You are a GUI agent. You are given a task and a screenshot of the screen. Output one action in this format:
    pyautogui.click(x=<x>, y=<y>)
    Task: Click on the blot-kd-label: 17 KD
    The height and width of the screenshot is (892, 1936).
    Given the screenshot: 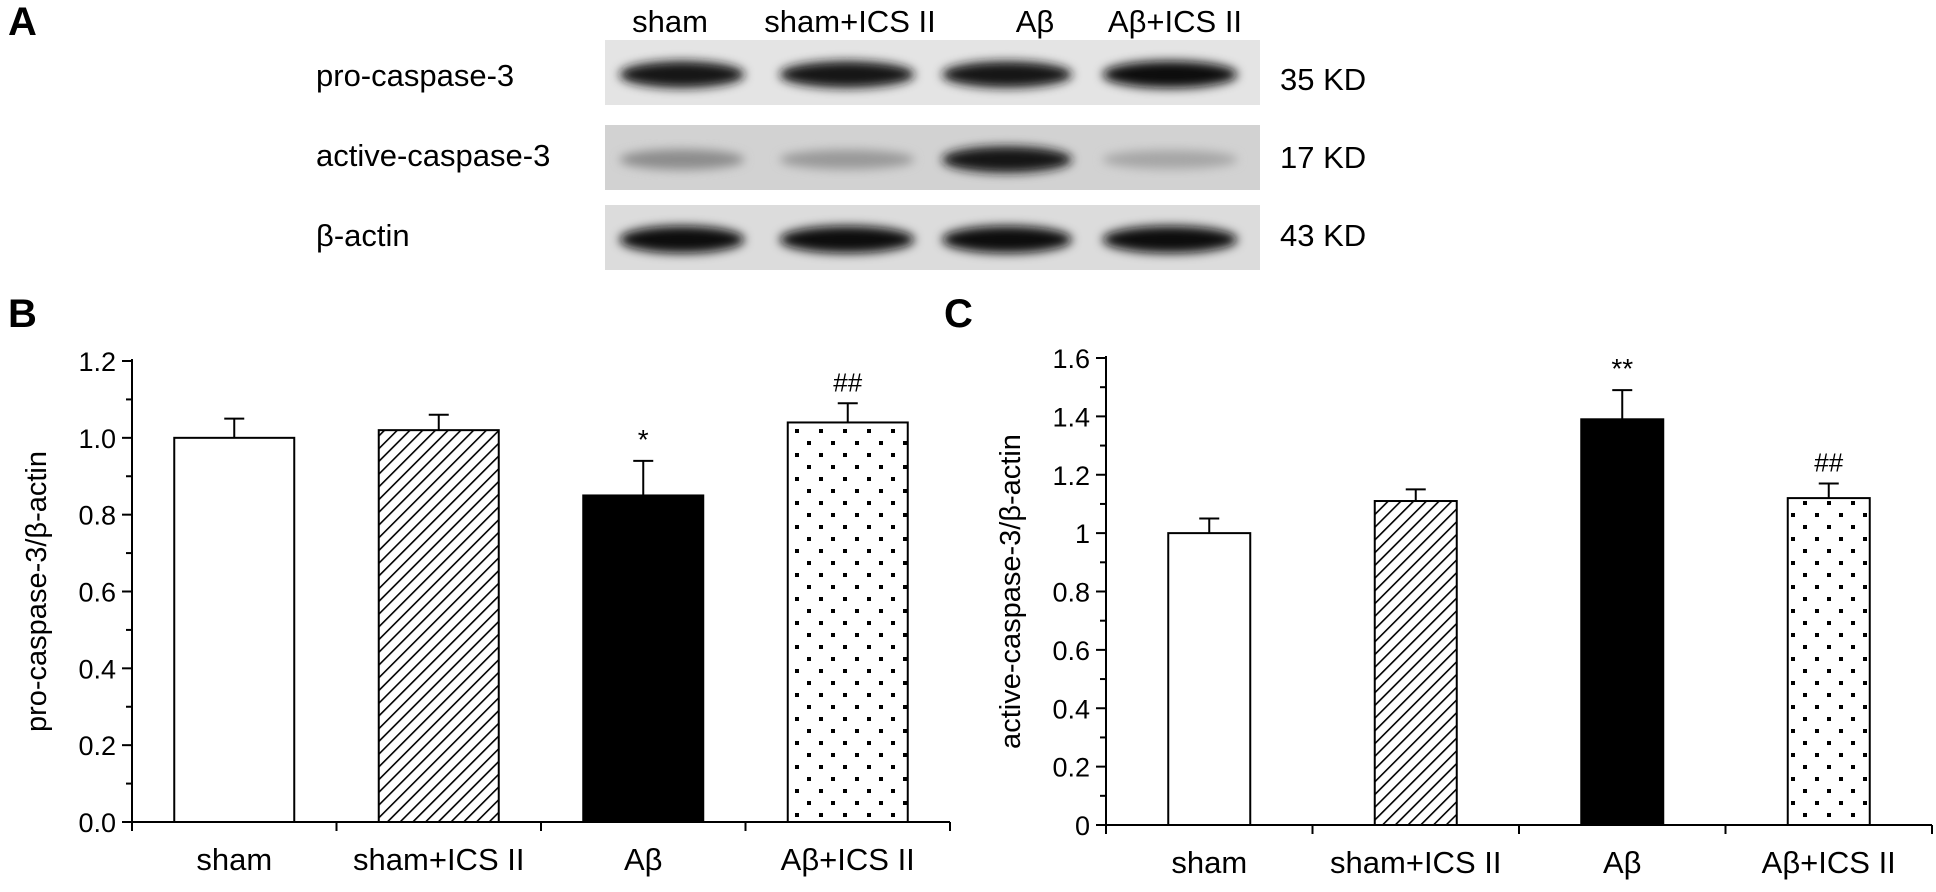 What is the action you would take?
    pyautogui.click(x=1323, y=157)
    